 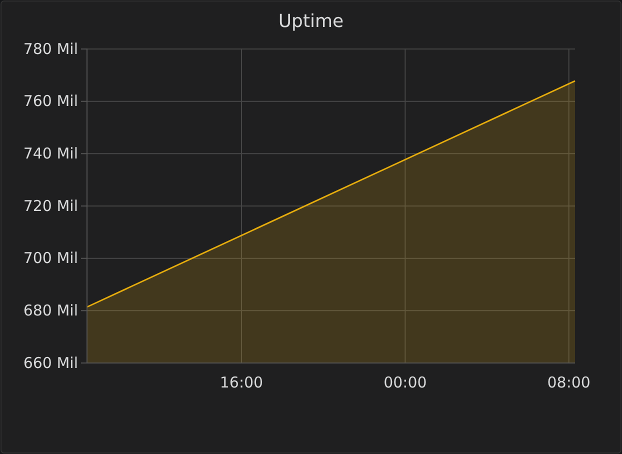 I want to click on y-tick-label: 760 Mil, so click(x=50, y=101).